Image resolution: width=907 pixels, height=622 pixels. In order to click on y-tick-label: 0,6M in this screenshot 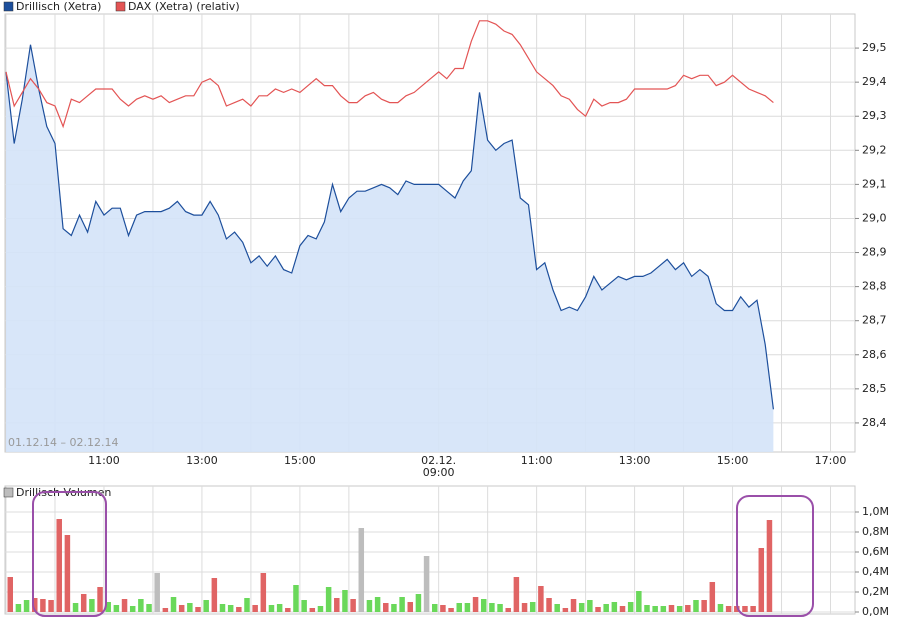, I will do `click(875, 551)`.